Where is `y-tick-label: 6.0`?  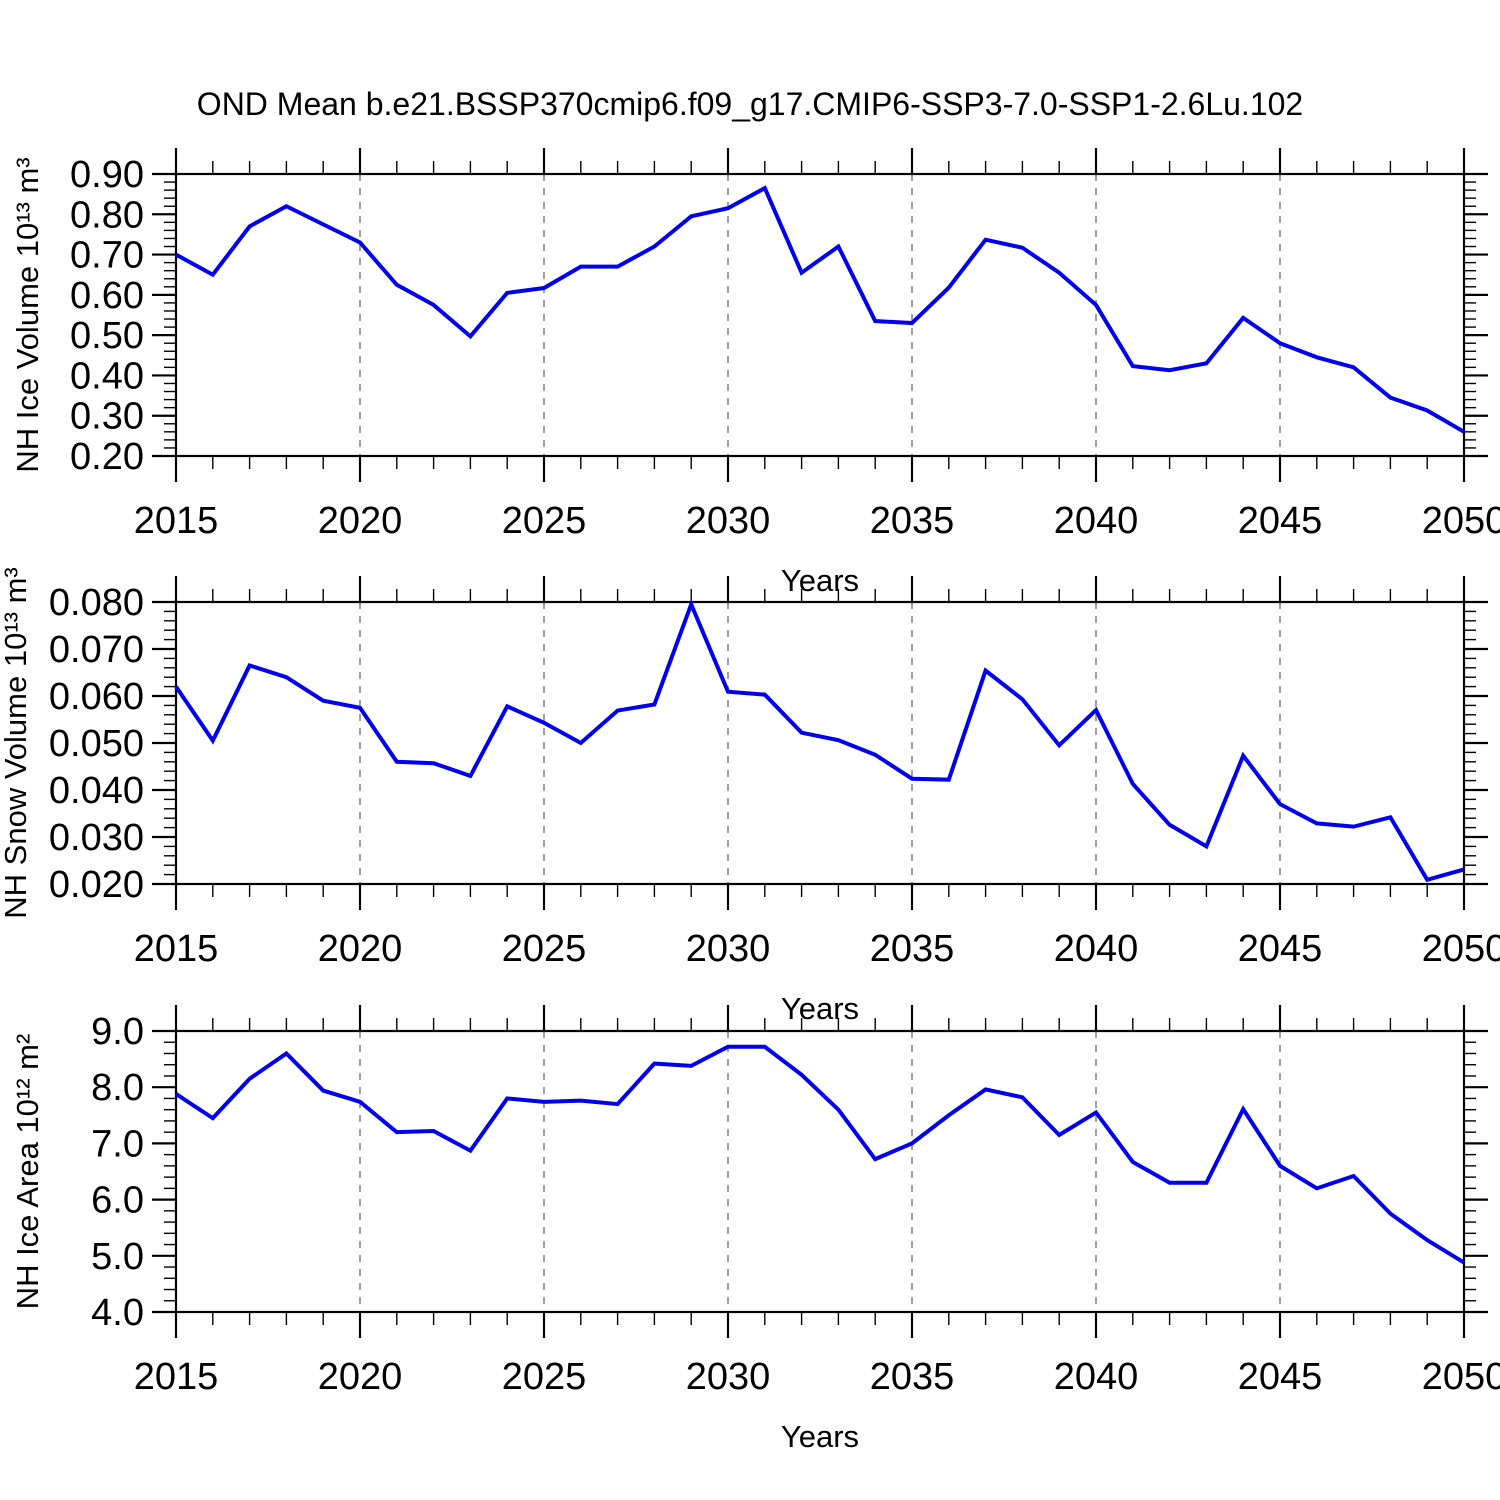
y-tick-label: 6.0 is located at coordinates (117, 1201).